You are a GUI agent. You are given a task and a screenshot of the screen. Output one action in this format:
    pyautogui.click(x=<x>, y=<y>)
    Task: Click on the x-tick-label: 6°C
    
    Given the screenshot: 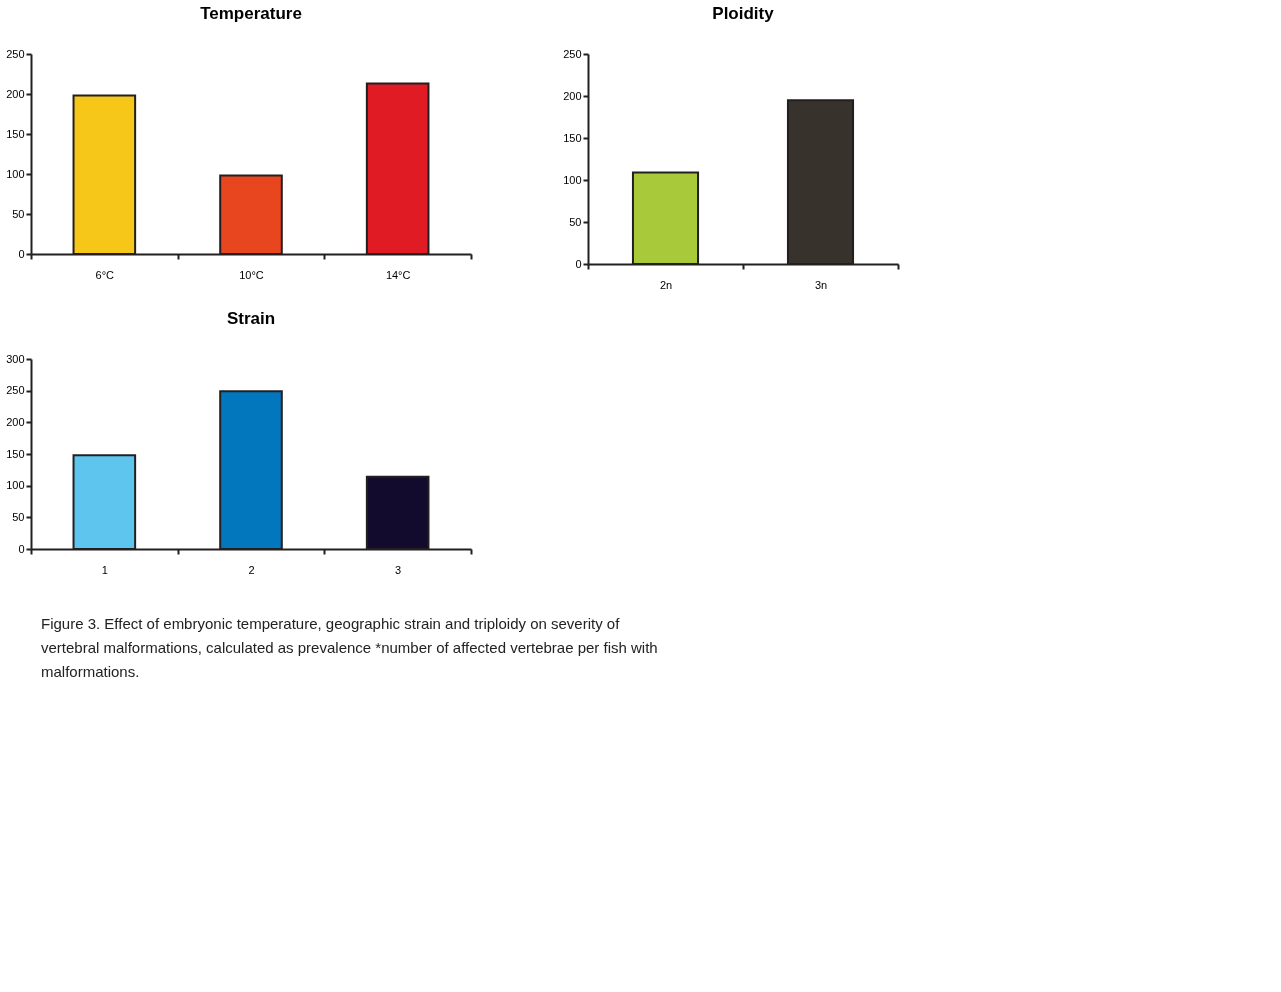 What is the action you would take?
    pyautogui.click(x=105, y=274)
    